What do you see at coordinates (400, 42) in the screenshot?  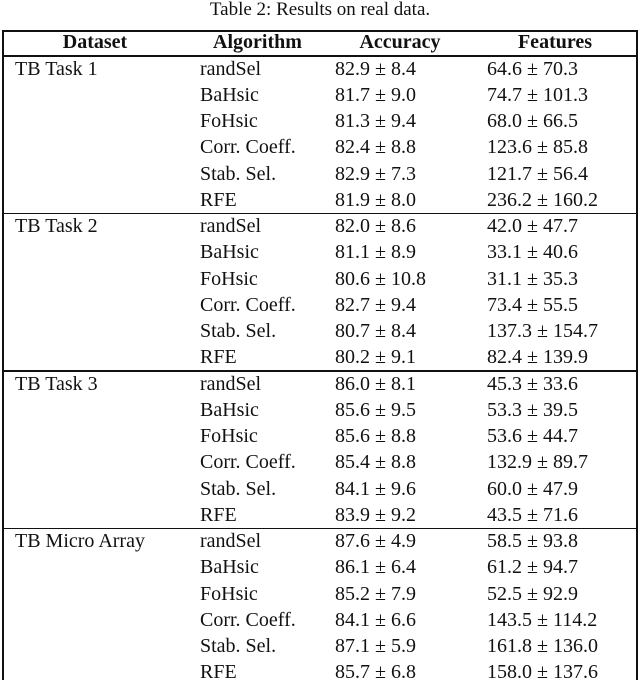 I see `column-header: Accuracy` at bounding box center [400, 42].